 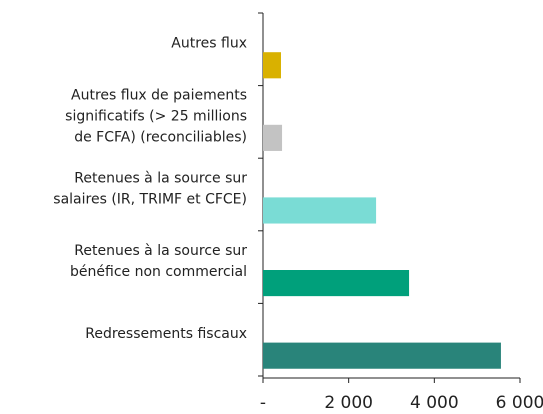 I want to click on x-tick-label: 2 000, so click(x=348, y=403).